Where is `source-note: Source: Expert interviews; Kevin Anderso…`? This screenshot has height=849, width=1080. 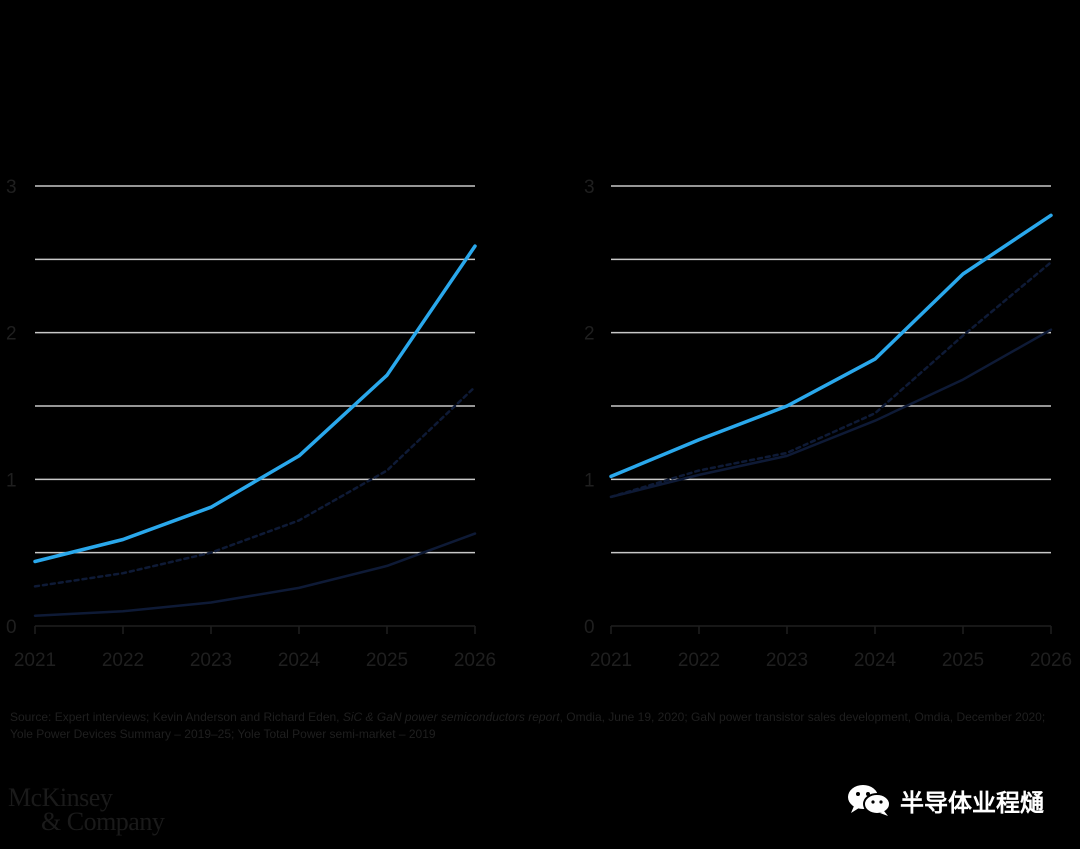
source-note: Source: Expert interviews; Kevin Anderso… is located at coordinates (535, 726).